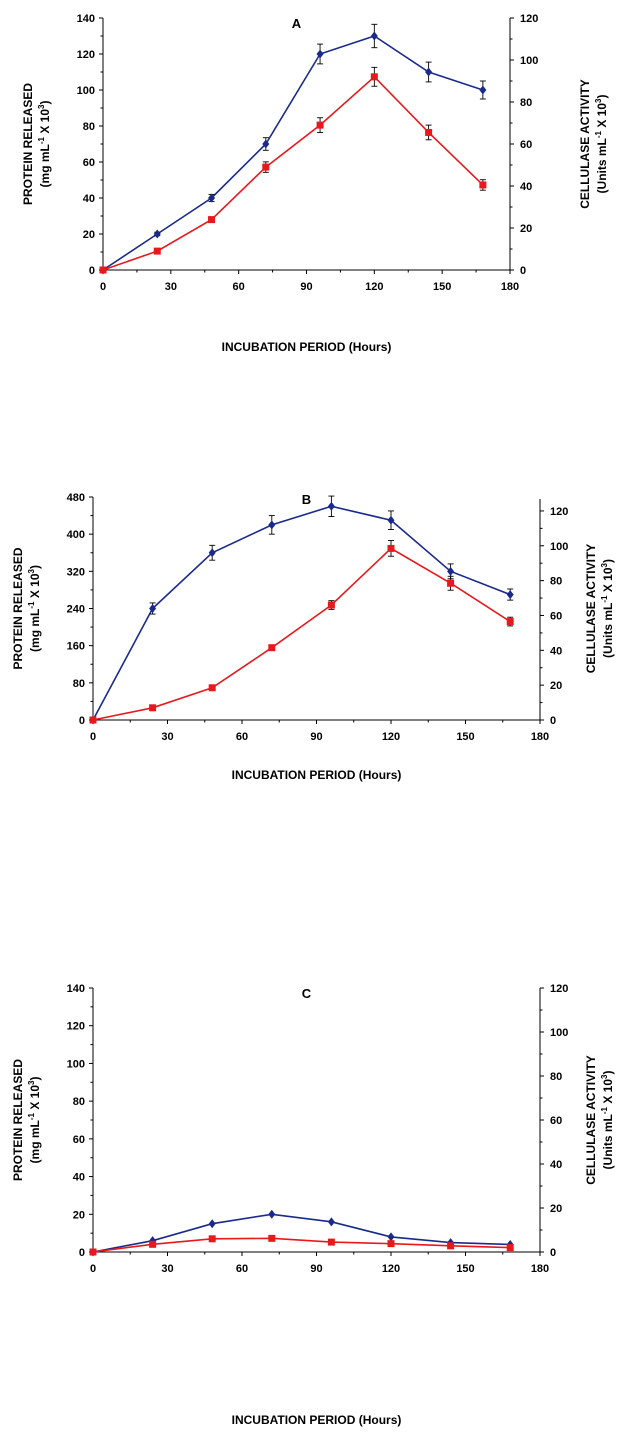 Image resolution: width=634 pixels, height=1437 pixels. Describe the element at coordinates (559, 989) in the screenshot. I see `y-tick-label-right: 120` at that location.